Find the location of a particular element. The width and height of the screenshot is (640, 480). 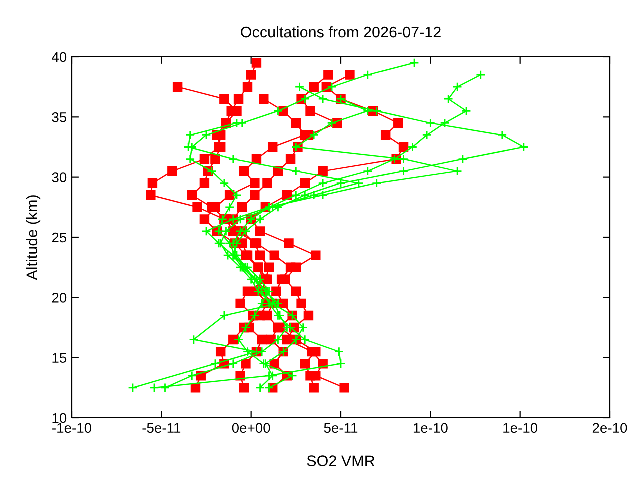

x-tick-label: 0e+00 is located at coordinates (251, 428).